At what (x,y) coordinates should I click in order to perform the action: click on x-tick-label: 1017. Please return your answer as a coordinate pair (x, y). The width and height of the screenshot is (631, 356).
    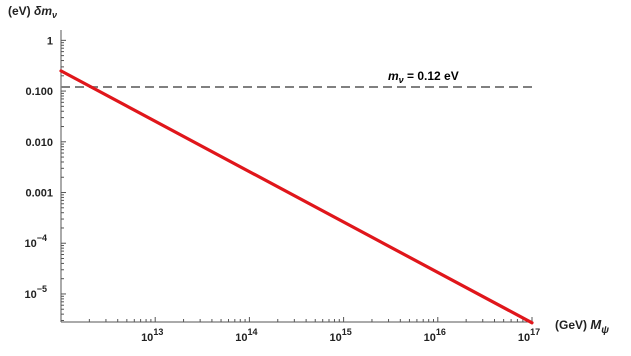
    Looking at the image, I should click on (529, 335).